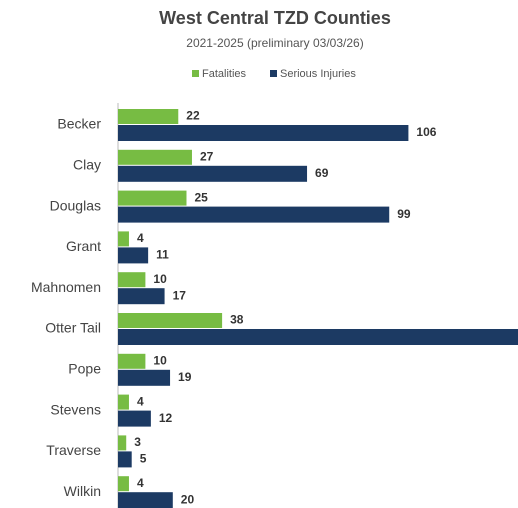 The width and height of the screenshot is (518, 508). Describe the element at coordinates (73, 450) in the screenshot. I see `y-tick-label: Traverse` at that location.